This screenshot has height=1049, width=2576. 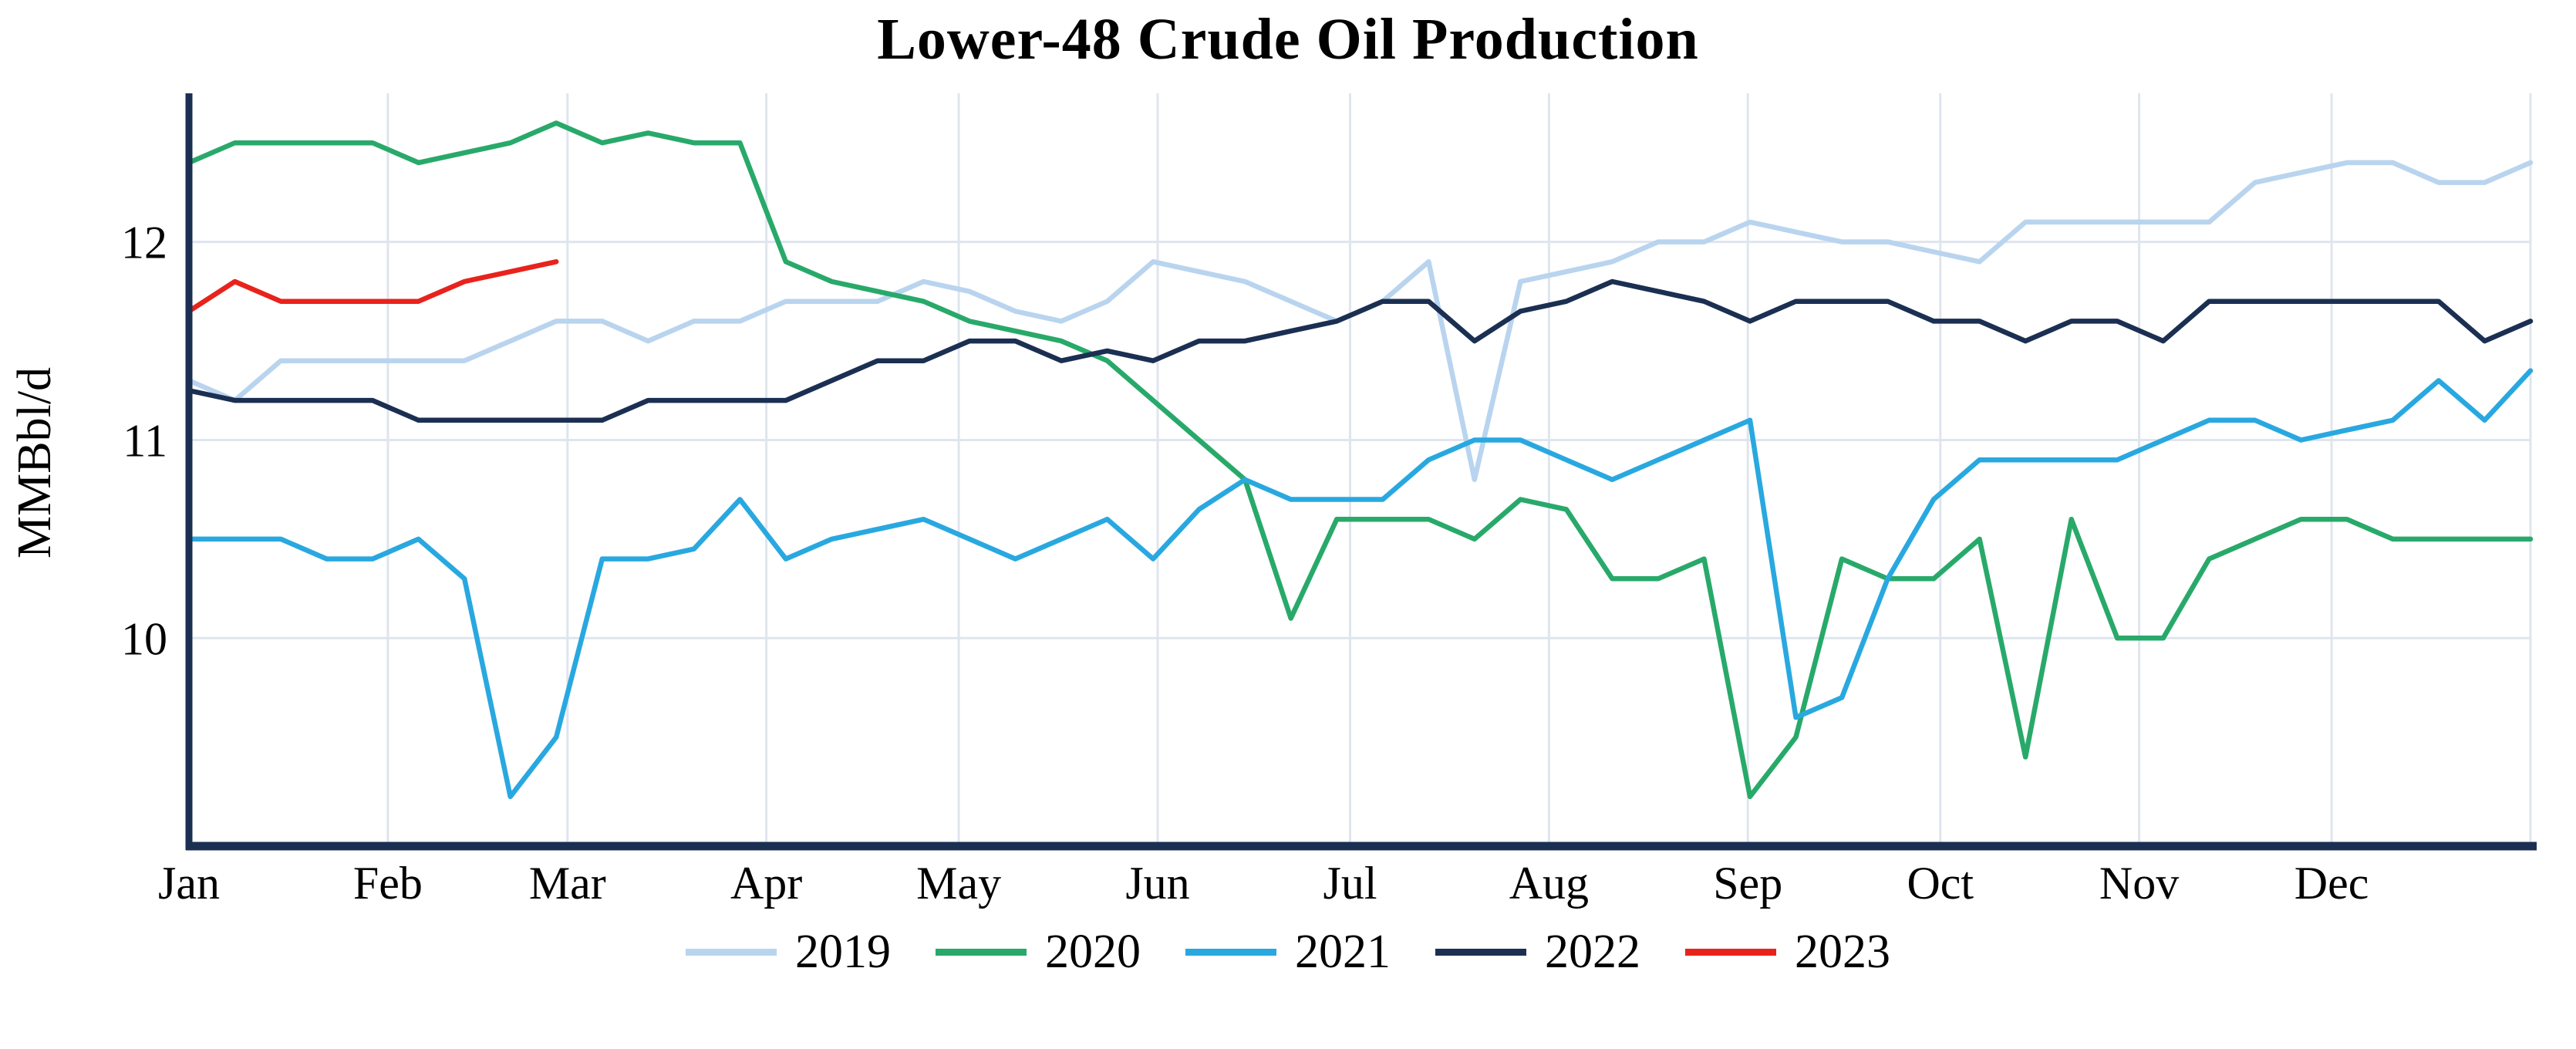 I want to click on legend-label-2022: 2022, so click(x=1592, y=952).